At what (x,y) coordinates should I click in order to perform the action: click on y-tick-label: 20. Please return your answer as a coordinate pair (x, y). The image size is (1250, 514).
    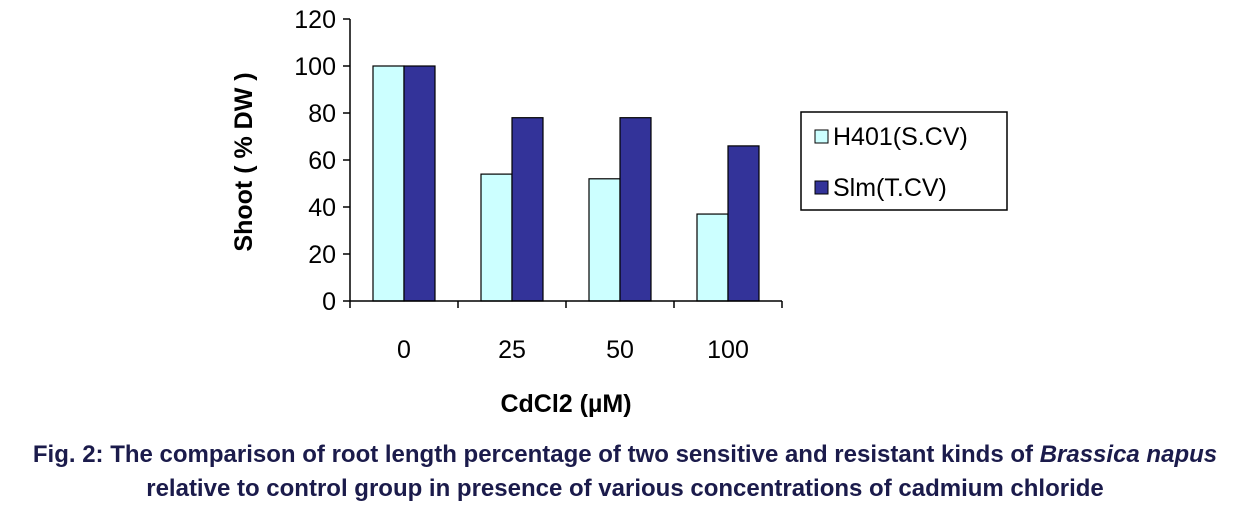
    Looking at the image, I should click on (322, 255).